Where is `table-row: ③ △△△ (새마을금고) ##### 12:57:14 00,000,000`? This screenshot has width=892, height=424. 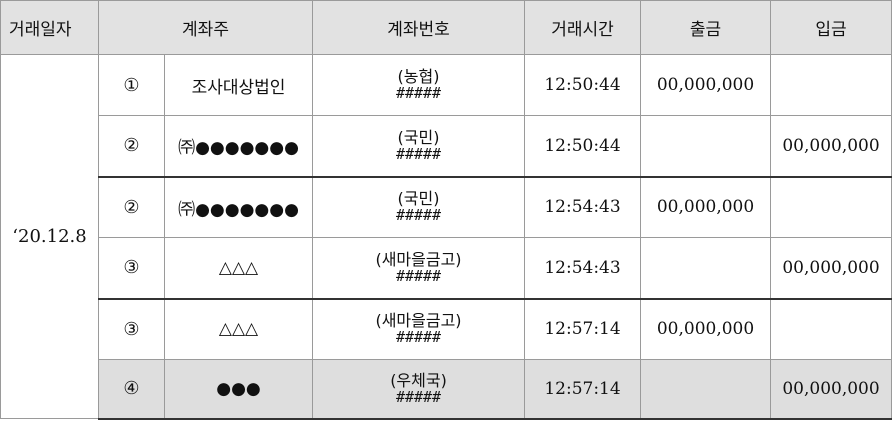
table-row: ③ △△△ (새마을금고) ##### 12:57:14 00,000,000 is located at coordinates (446, 328).